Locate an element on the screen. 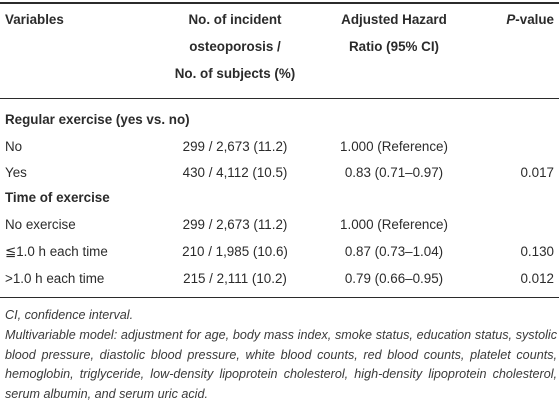 This screenshot has height=409, width=559. row-variable: Yes is located at coordinates (16, 172).